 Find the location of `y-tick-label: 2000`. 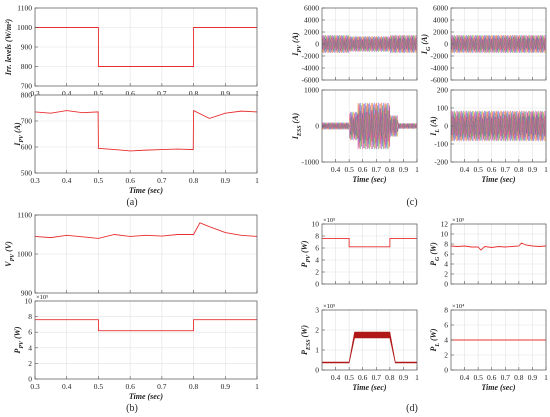

y-tick-label: 2000 is located at coordinates (440, 32).